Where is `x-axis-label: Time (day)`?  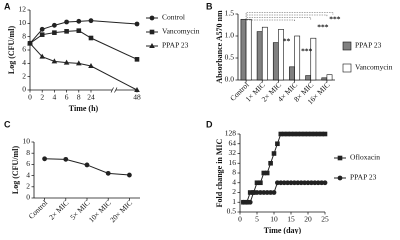 x-axis-label: Time (day) is located at coordinates (283, 230).